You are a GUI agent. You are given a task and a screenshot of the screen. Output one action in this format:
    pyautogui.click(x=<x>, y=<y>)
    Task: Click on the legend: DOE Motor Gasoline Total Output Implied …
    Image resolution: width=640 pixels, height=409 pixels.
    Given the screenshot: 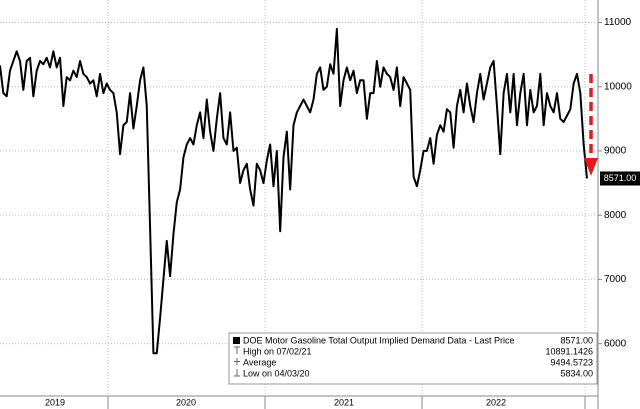 What is the action you would take?
    pyautogui.click(x=413, y=358)
    